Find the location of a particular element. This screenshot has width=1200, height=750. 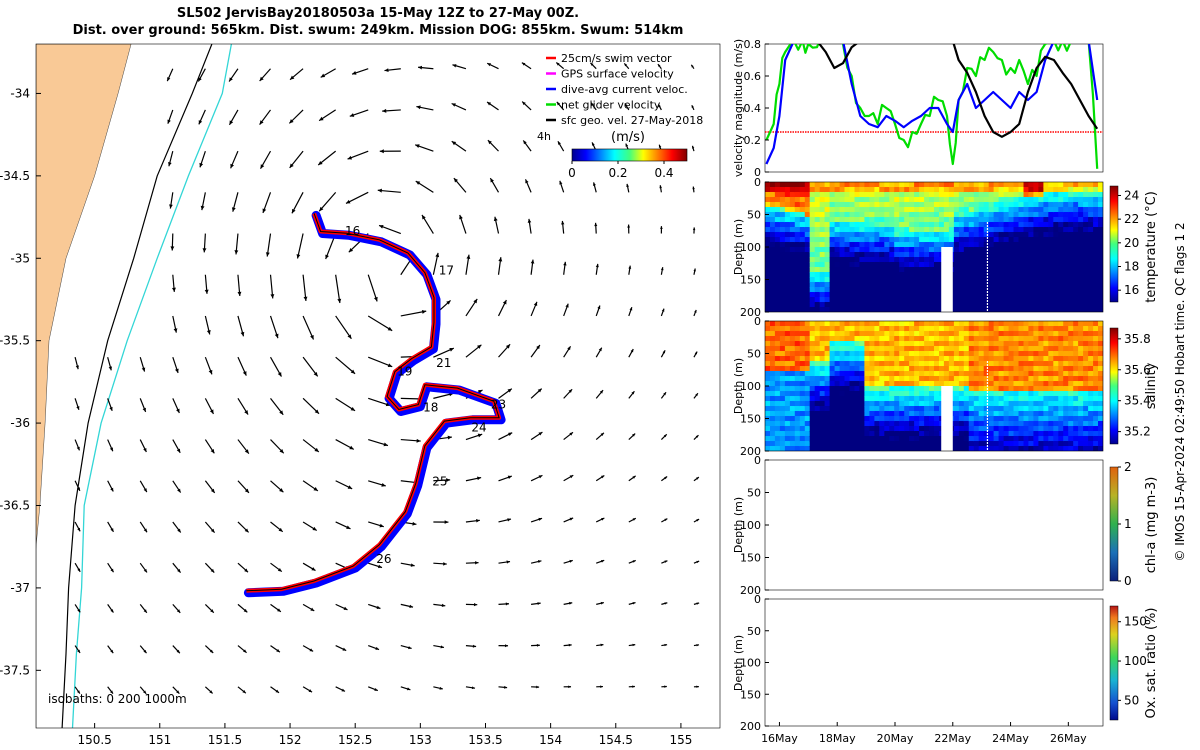

velocity-y-tick-label: 0 is located at coordinates (757, 172).